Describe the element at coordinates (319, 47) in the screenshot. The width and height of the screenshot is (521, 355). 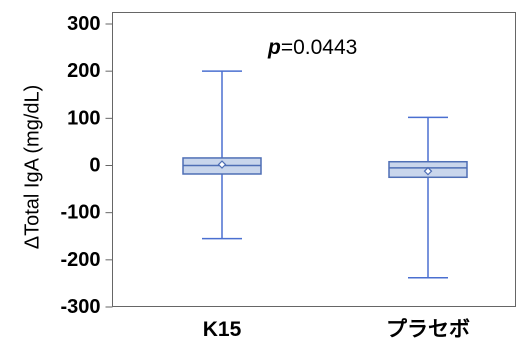
I see `p-value: =0.0443` at that location.